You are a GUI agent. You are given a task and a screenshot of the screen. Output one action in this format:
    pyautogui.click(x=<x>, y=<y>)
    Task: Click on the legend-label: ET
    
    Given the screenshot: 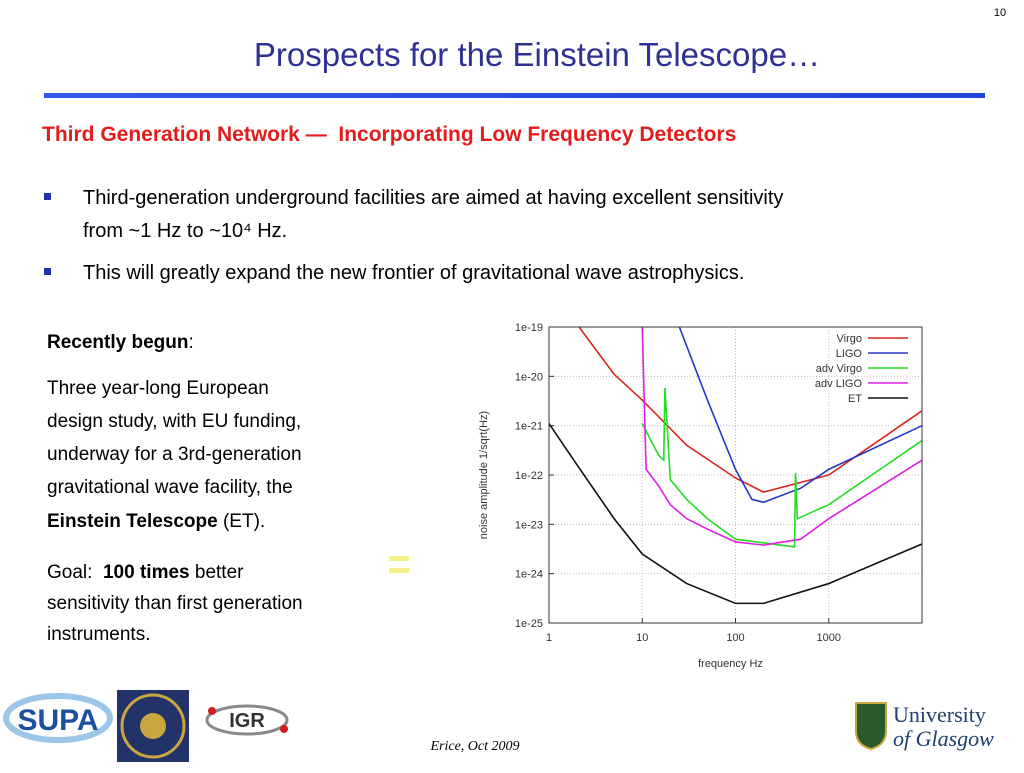 What is the action you would take?
    pyautogui.click(x=855, y=399)
    